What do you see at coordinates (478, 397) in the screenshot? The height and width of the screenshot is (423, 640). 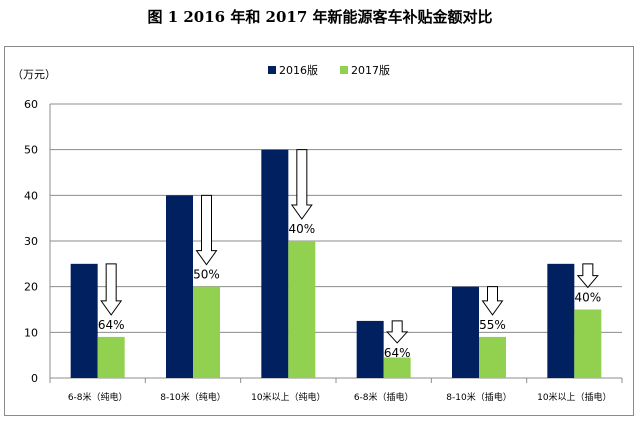 I see `x-category-label: 8-10米（插电）` at bounding box center [478, 397].